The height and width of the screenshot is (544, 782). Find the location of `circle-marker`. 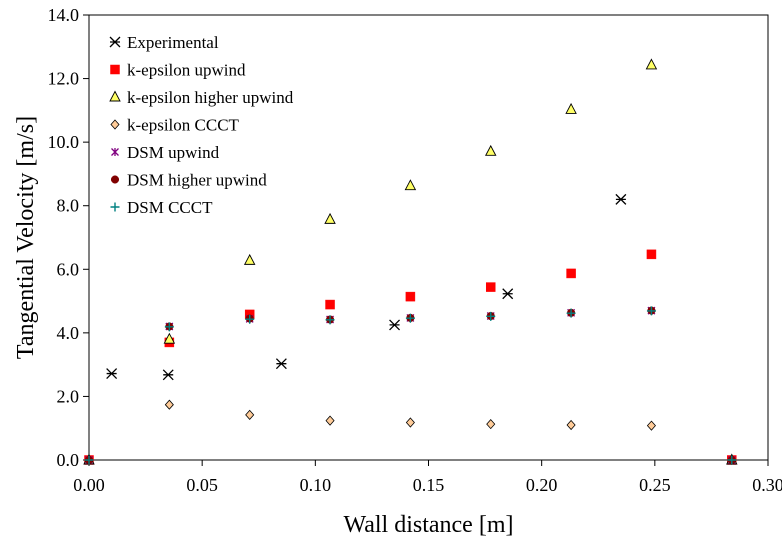

circle-marker is located at coordinates (115, 179).